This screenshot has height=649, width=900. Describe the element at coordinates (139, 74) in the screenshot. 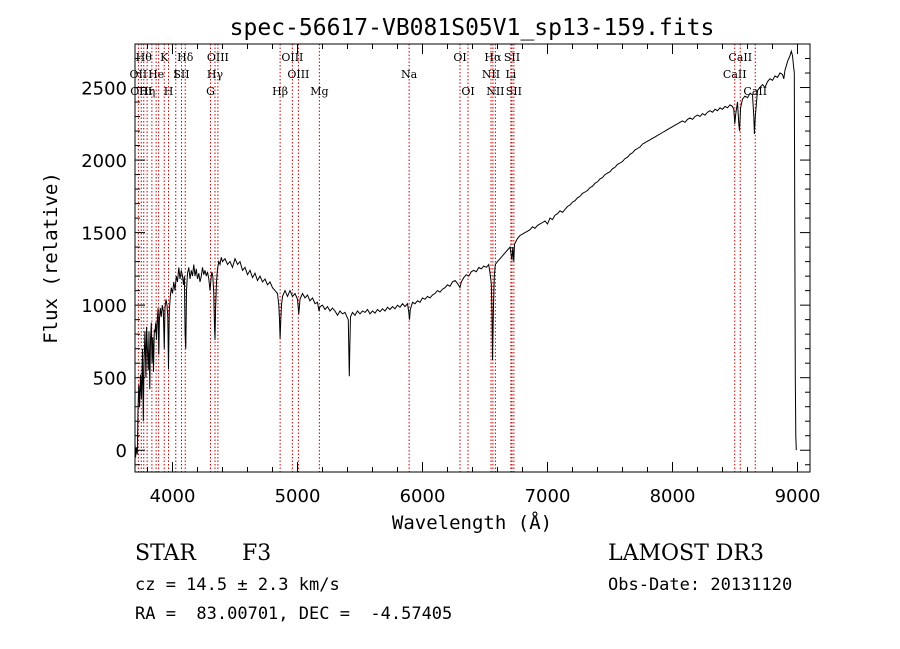

I see `line-label: OII` at that location.